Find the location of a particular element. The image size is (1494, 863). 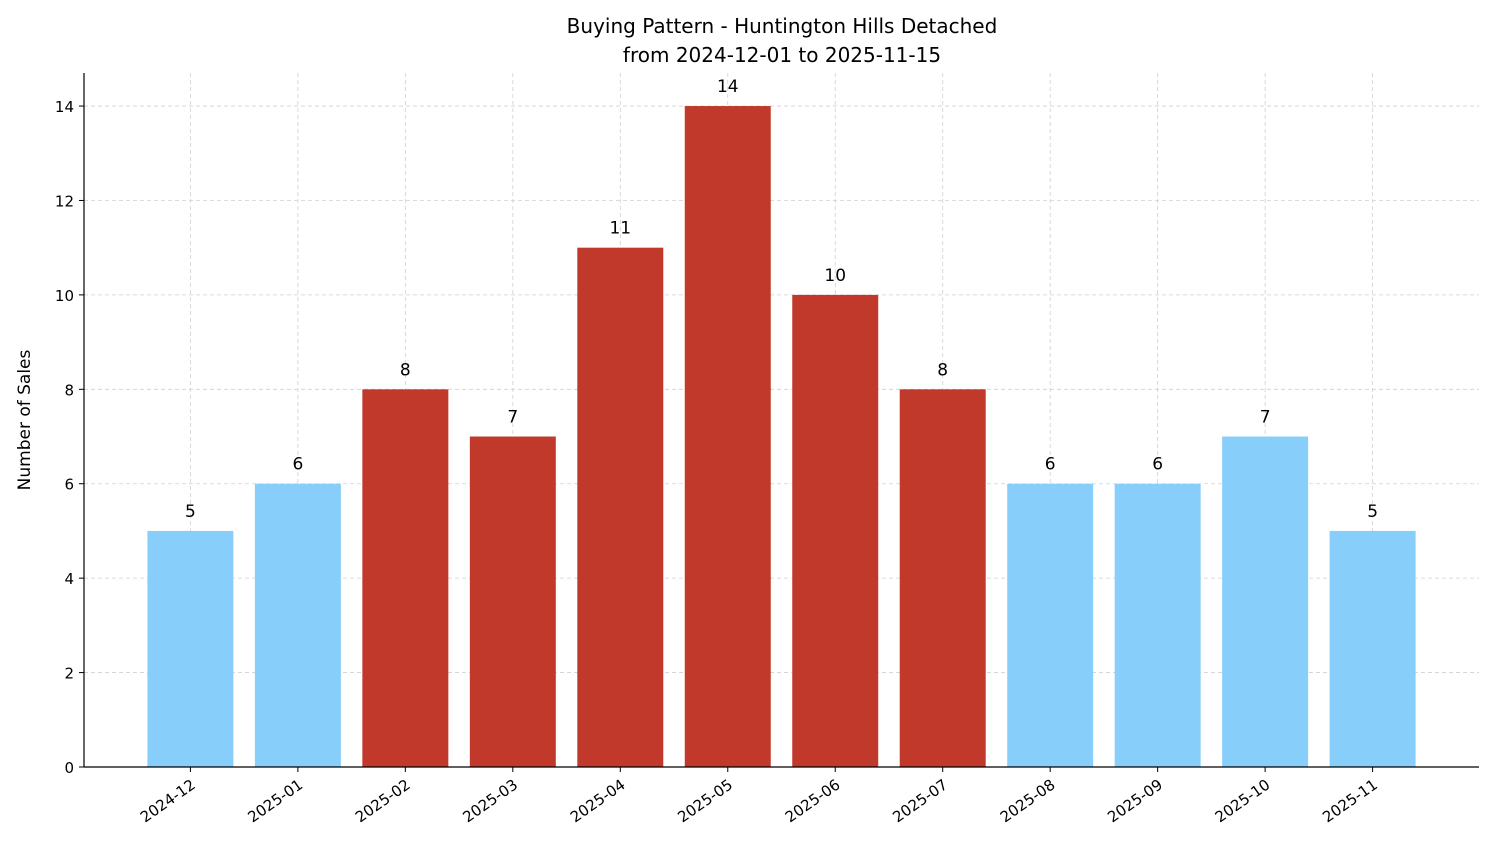

y-tick-label: 12 is located at coordinates (64, 201).